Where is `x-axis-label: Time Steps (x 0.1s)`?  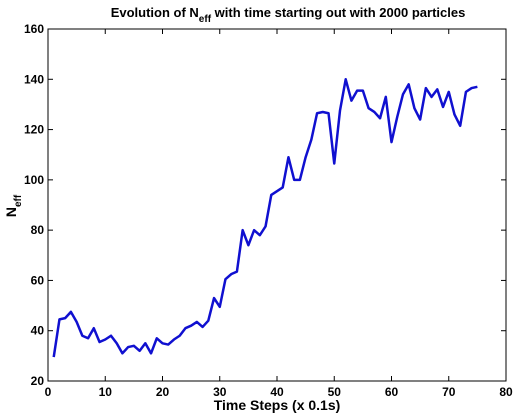
x-axis-label: Time Steps (x 0.1s) is located at coordinates (277, 405).